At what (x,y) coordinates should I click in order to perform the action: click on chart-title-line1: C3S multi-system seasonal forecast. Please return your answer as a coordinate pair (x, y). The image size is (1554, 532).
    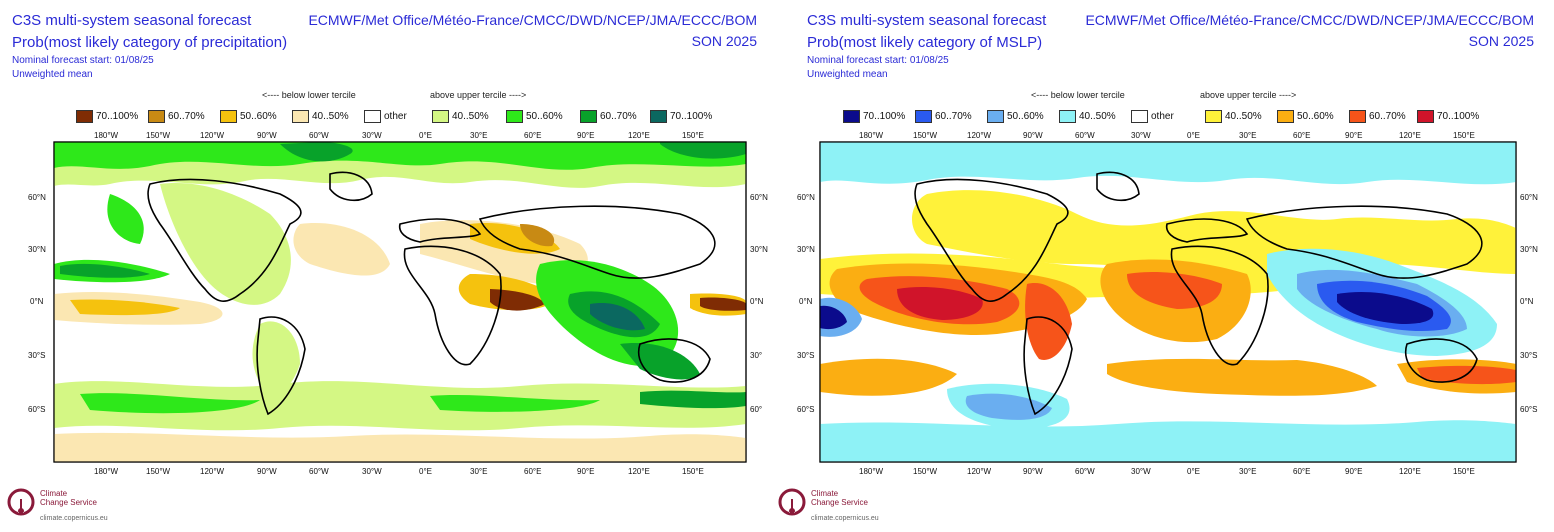
    Looking at the image, I should click on (927, 20).